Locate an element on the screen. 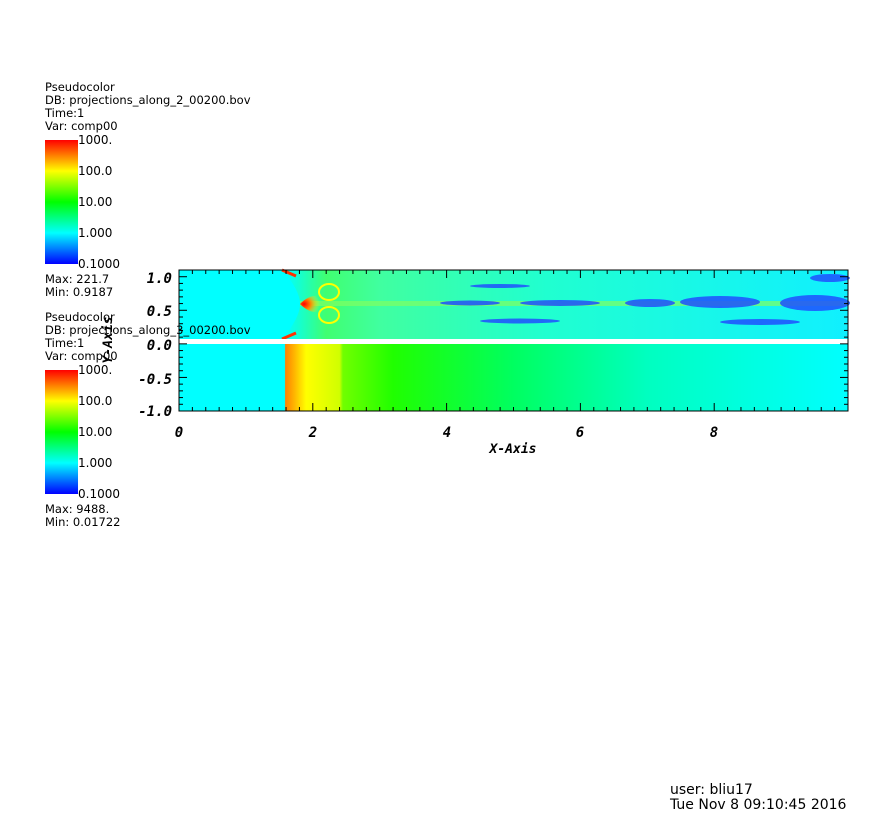 Image resolution: width=895 pixels, height=823 pixels. heatmap-top-upstream is located at coordinates (239, 304).